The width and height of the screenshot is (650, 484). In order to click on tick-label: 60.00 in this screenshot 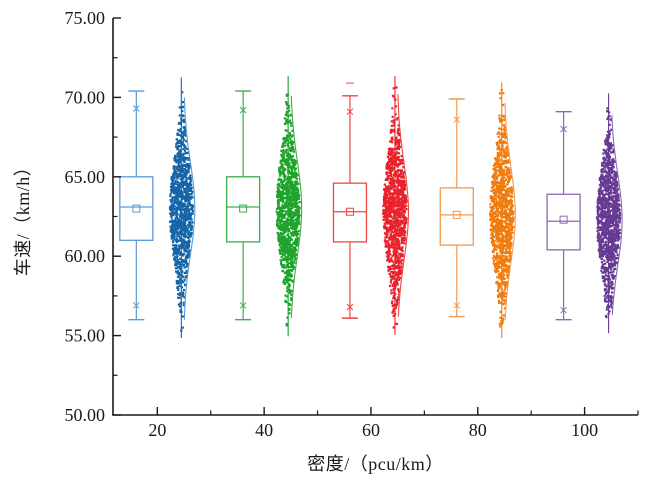, I will do `click(85, 256)`.